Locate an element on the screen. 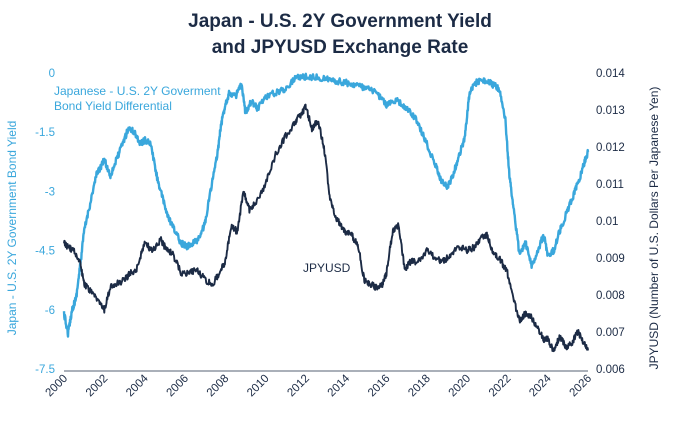 This screenshot has width=673, height=431. x-tick-label: 2004 is located at coordinates (137, 385).